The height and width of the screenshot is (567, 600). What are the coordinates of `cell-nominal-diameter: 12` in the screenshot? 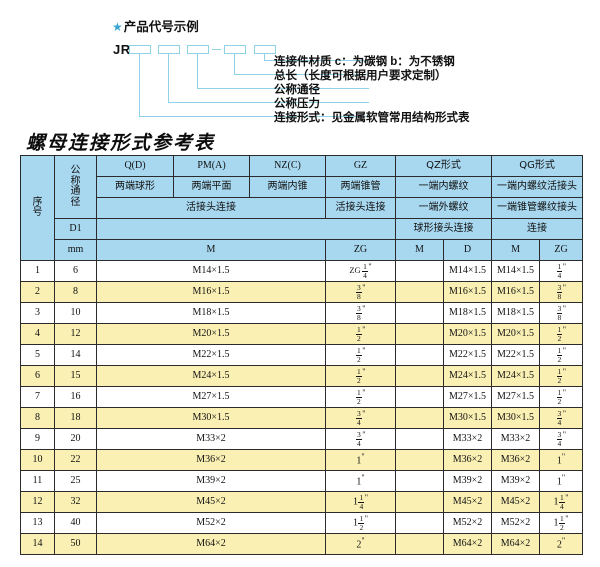 It's located at (75, 334).